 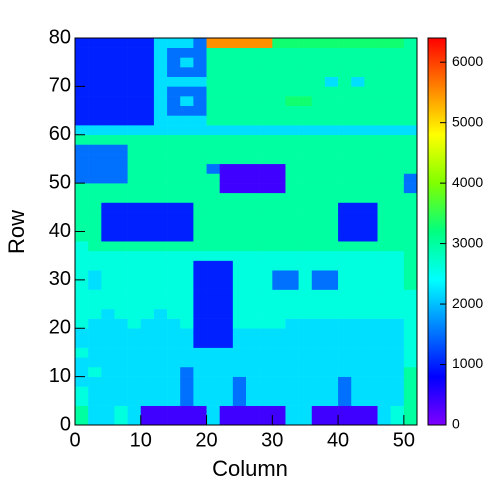 What do you see at coordinates (404, 440) in the screenshot?
I see `x-tick-label: 50` at bounding box center [404, 440].